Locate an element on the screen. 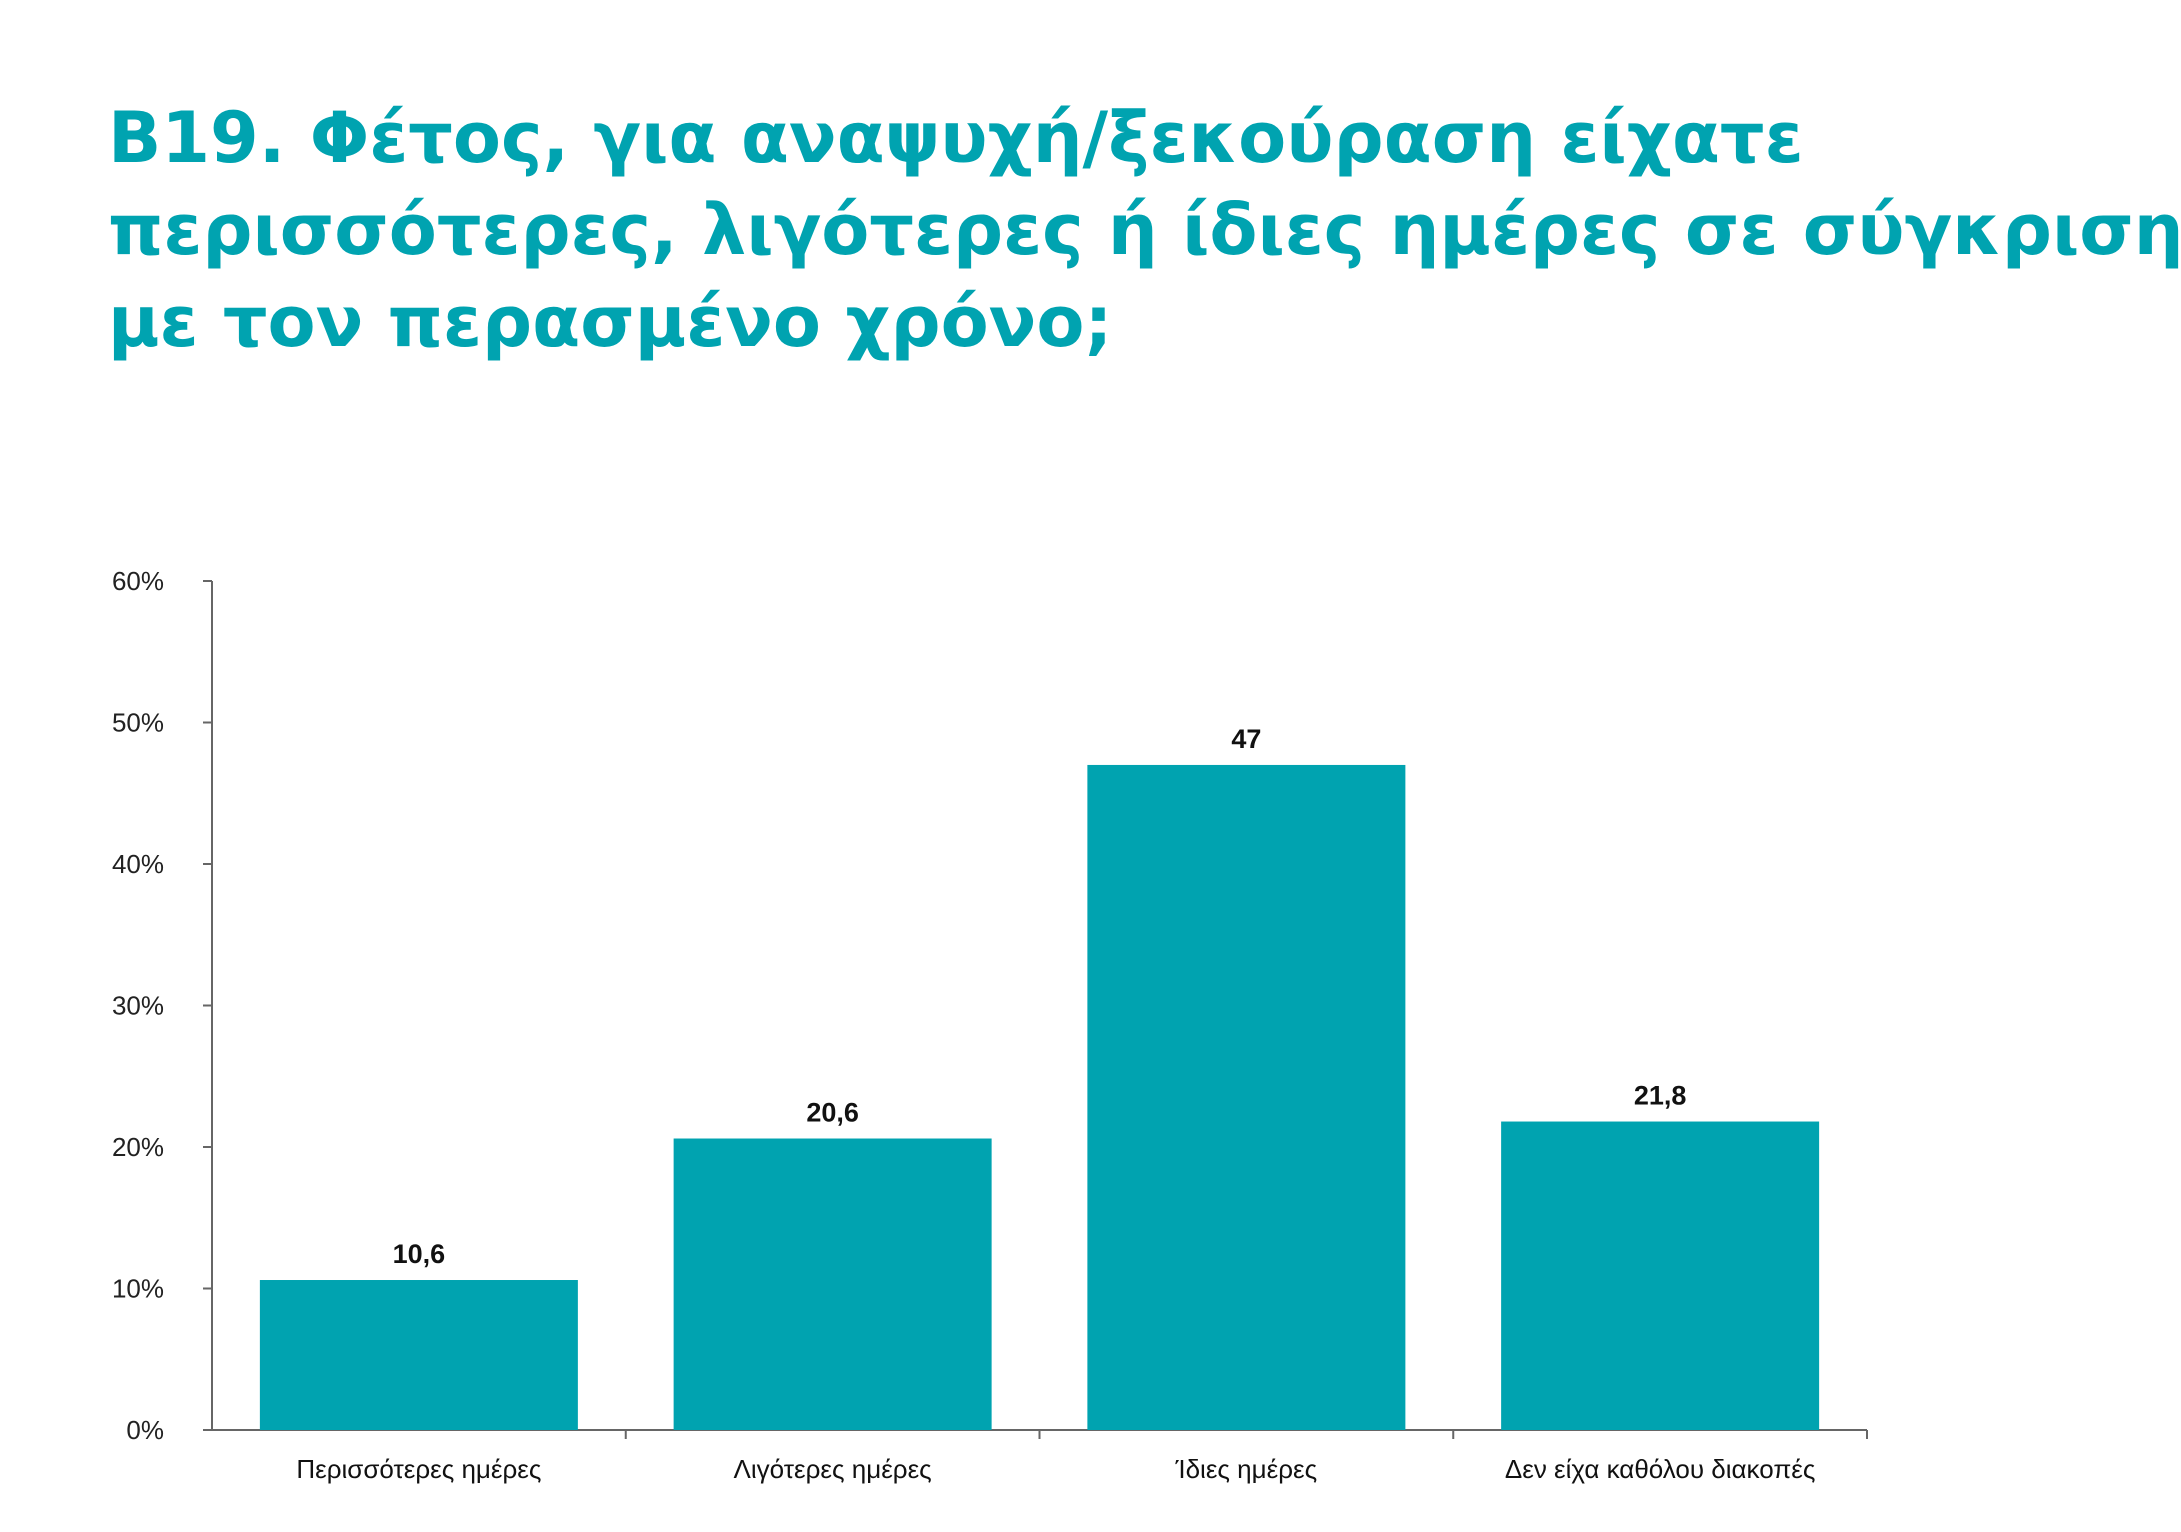 This screenshot has height=1532, width=2181. y-axis: 0% 10% 20% 30% 40% 50% 60% is located at coordinates (162, 1005).